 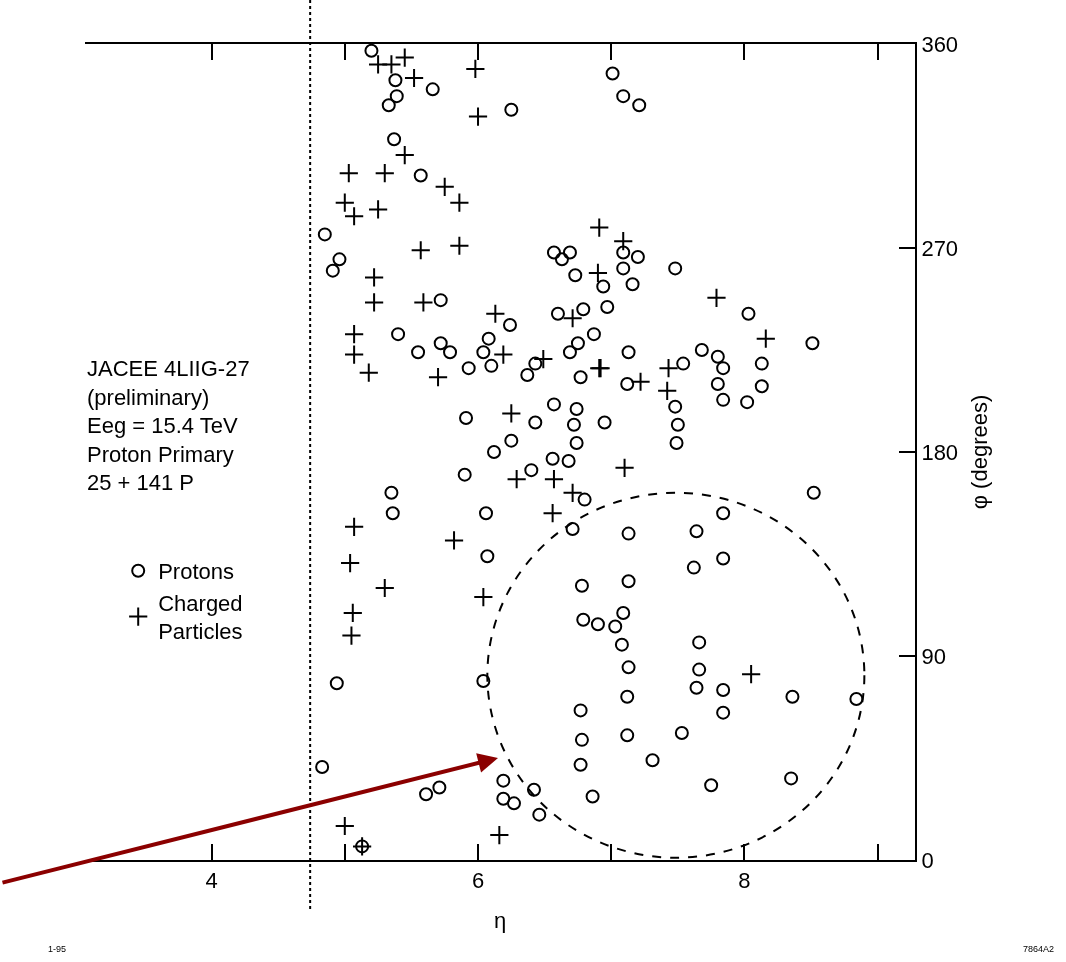 I want to click on y-tick-label: 360, so click(x=940, y=44).